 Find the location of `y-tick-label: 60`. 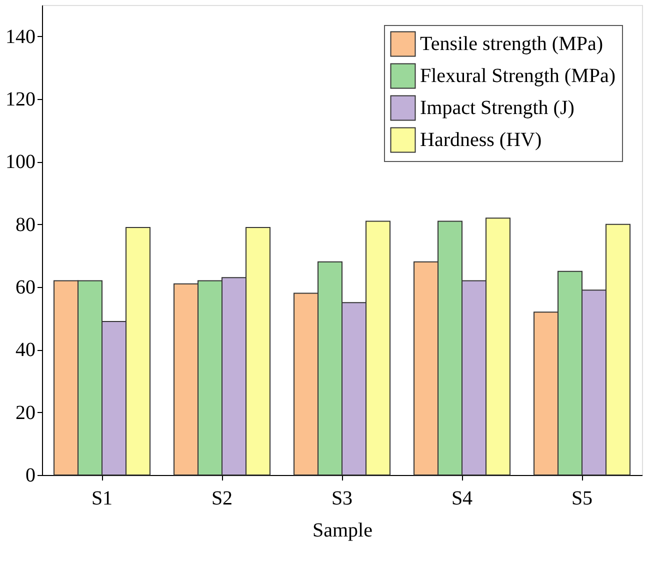

y-tick-label: 60 is located at coordinates (26, 287).